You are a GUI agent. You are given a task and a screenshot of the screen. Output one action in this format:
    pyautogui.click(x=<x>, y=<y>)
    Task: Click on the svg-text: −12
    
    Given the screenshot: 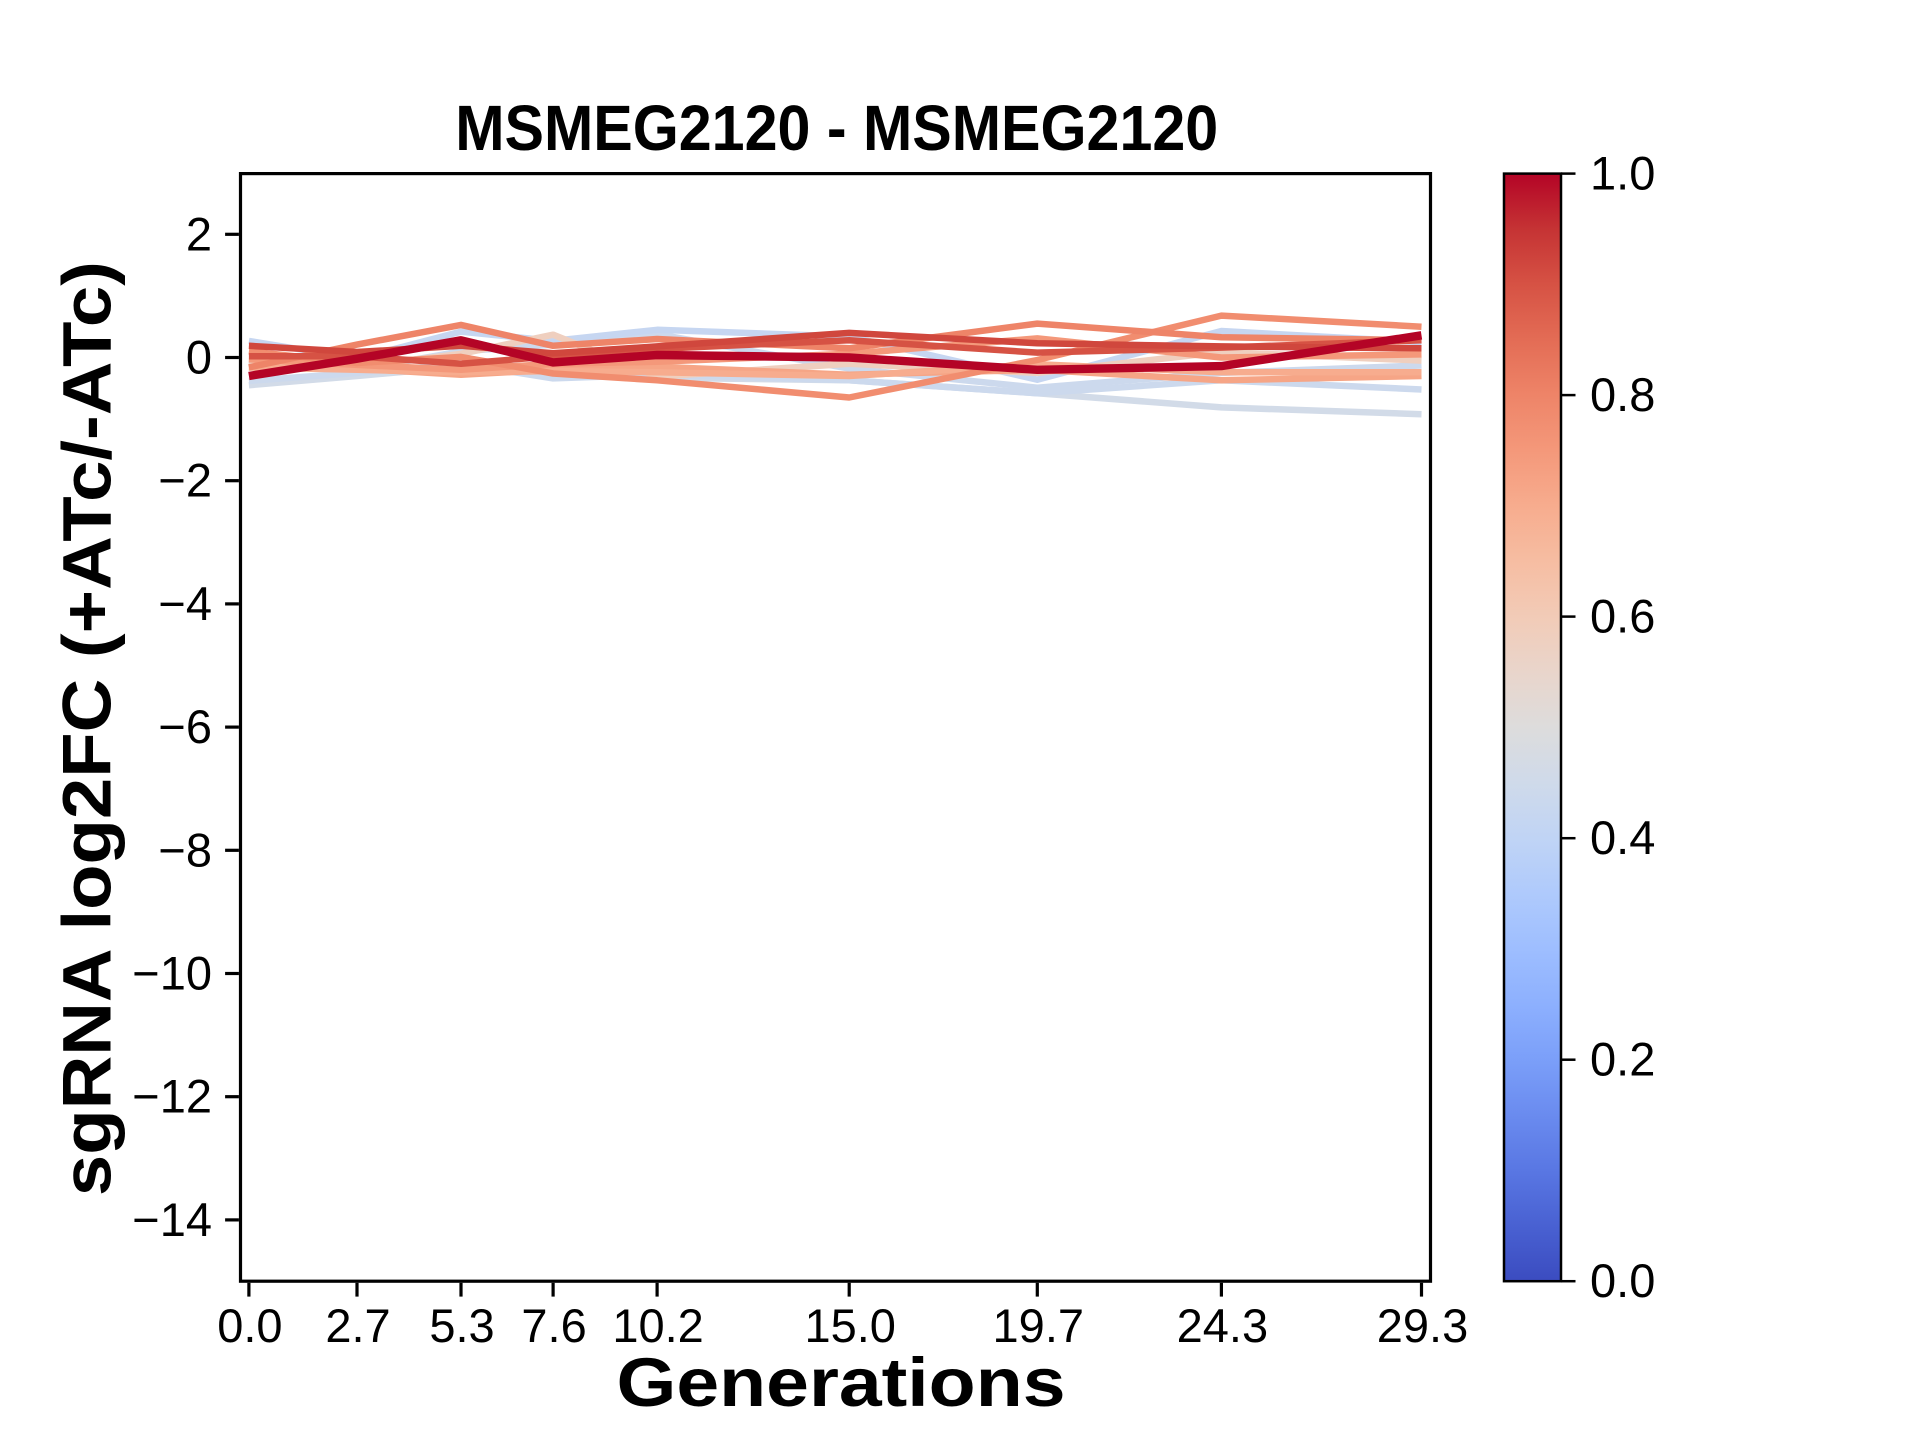 What is the action you would take?
    pyautogui.click(x=172, y=1096)
    